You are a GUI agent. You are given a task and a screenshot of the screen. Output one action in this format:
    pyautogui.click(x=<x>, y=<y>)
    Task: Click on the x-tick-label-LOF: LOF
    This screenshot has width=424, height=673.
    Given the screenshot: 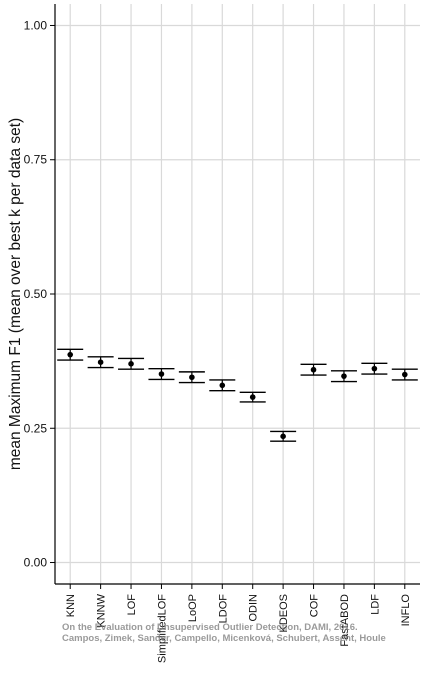 What is the action you would take?
    pyautogui.click(x=132, y=605)
    